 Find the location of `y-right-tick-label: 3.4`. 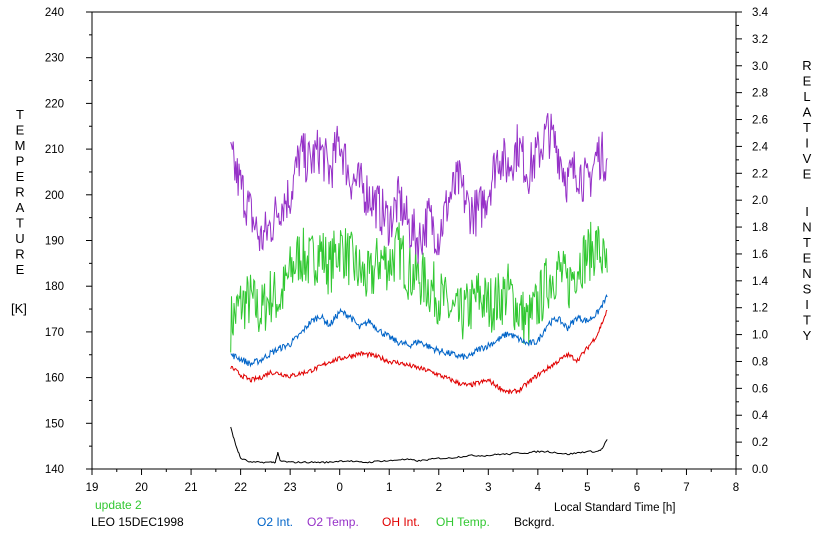

y-right-tick-label: 3.4 is located at coordinates (760, 13).